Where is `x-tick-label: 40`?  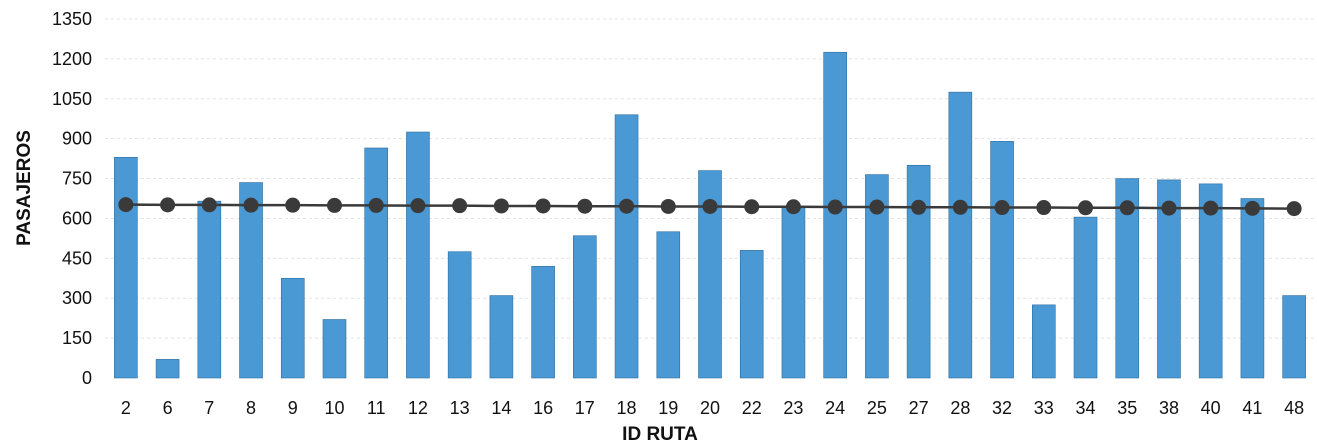 x-tick-label: 40 is located at coordinates (1211, 408).